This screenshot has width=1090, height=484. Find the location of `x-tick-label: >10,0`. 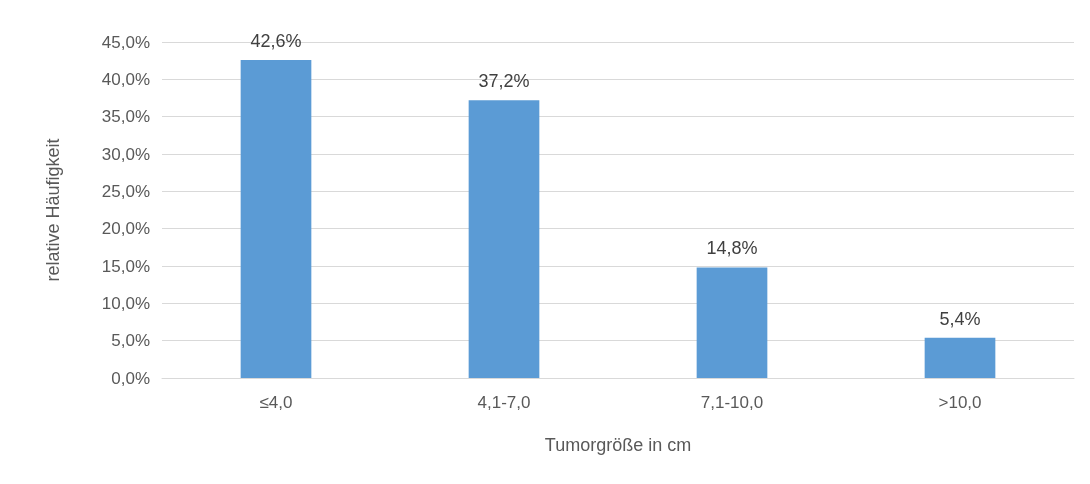

x-tick-label: >10,0 is located at coordinates (960, 402).